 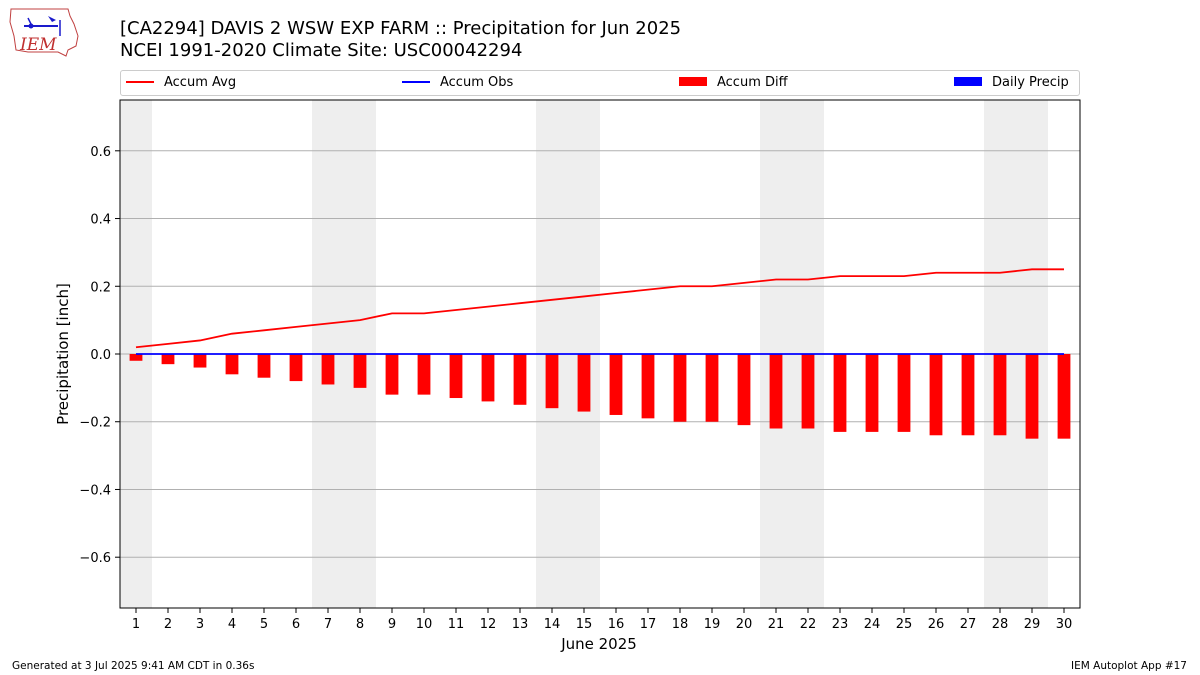 What do you see at coordinates (264, 624) in the screenshot?
I see `x-tick-label-5: 5` at bounding box center [264, 624].